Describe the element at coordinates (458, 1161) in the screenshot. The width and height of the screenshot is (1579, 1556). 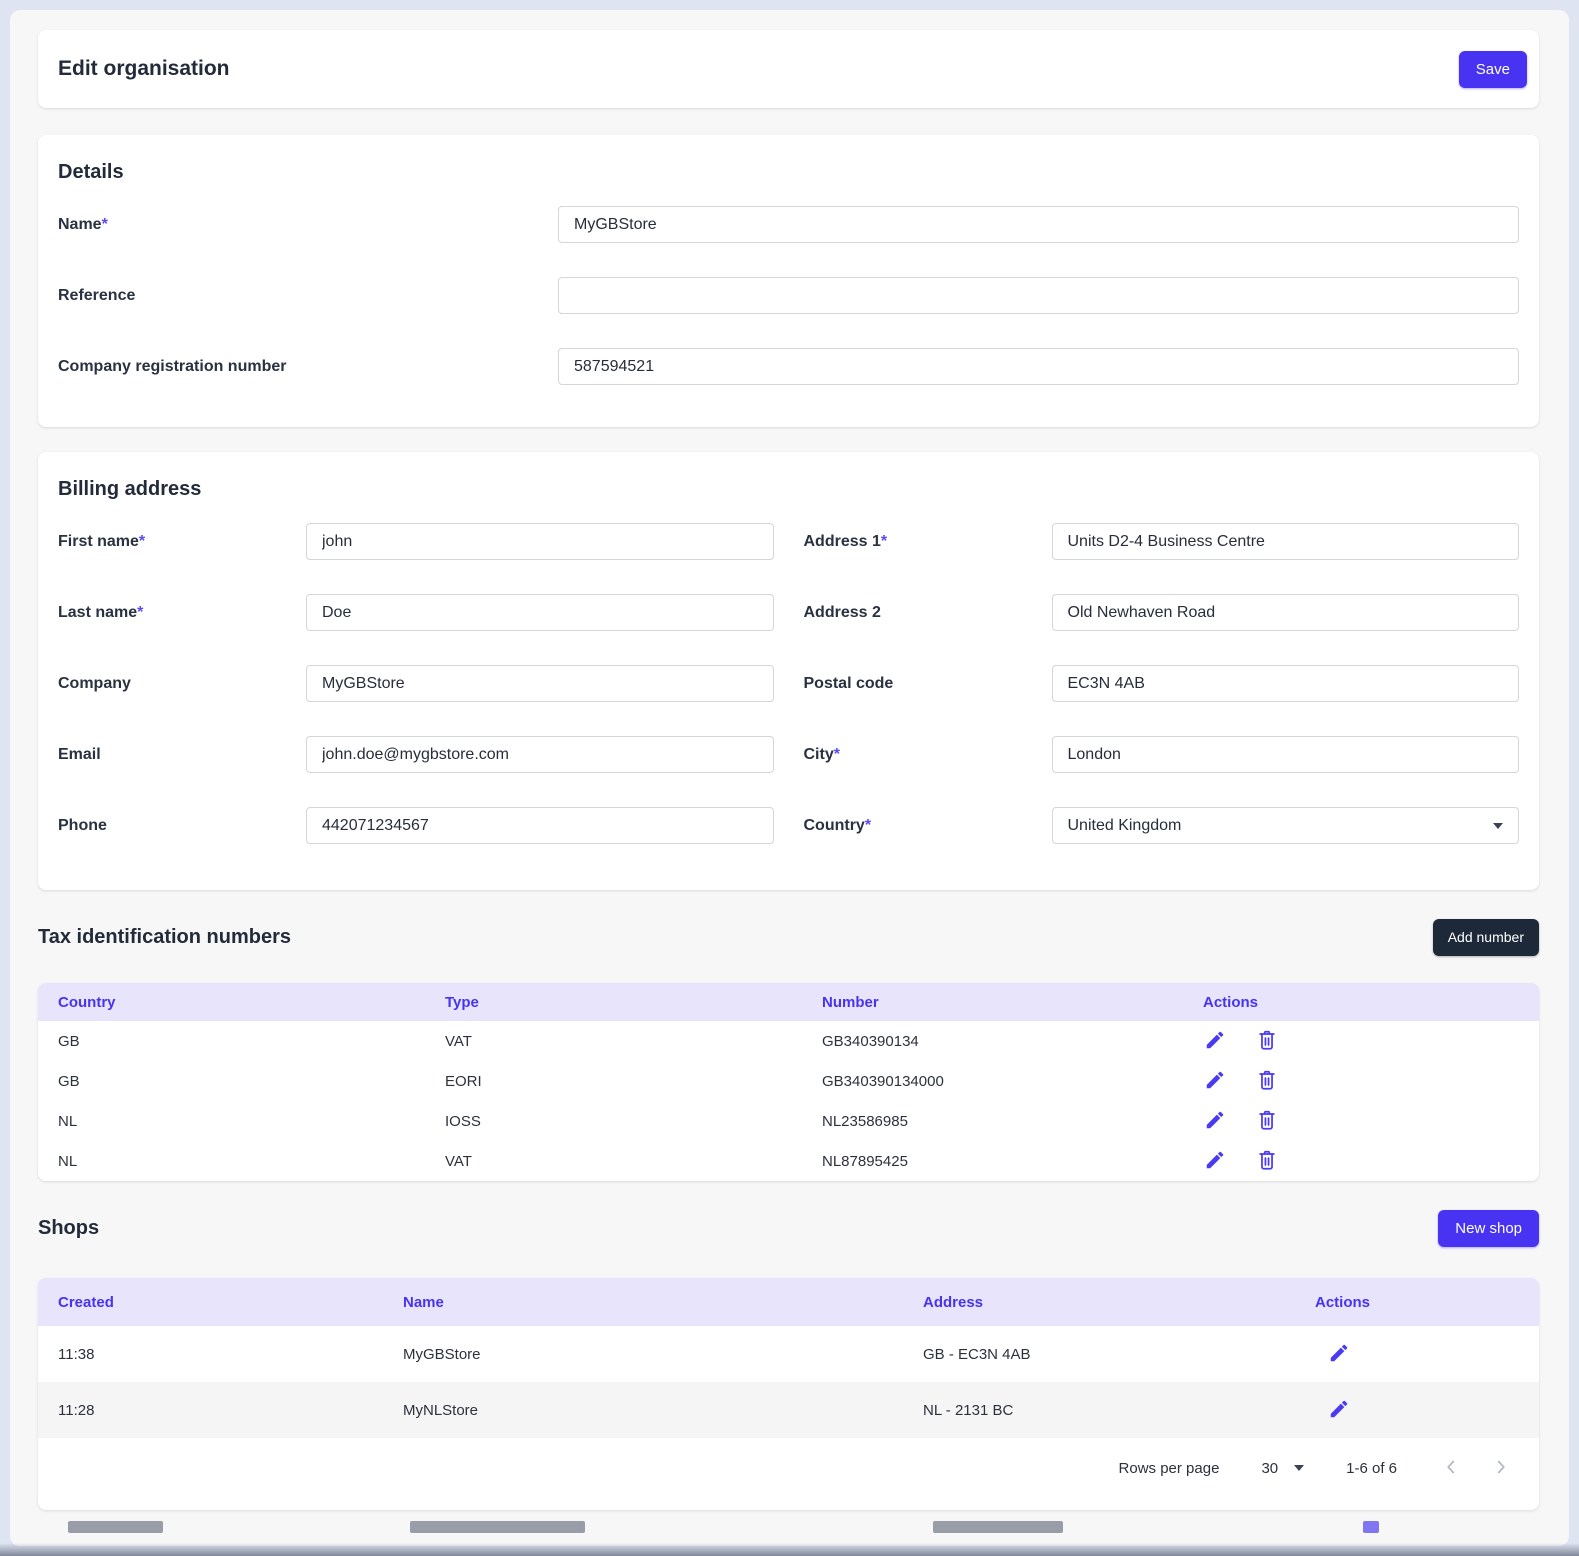
I see `cell-type: VAT` at that location.